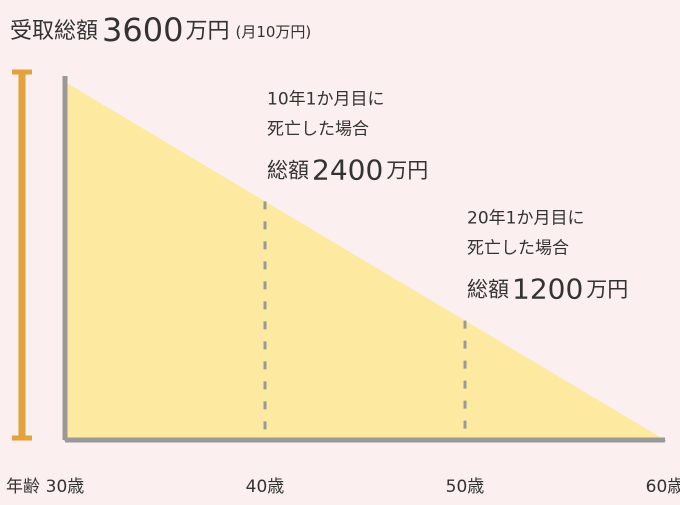 The width and height of the screenshot is (680, 505). I want to click on x-axis-label: 年齢, so click(23, 487).